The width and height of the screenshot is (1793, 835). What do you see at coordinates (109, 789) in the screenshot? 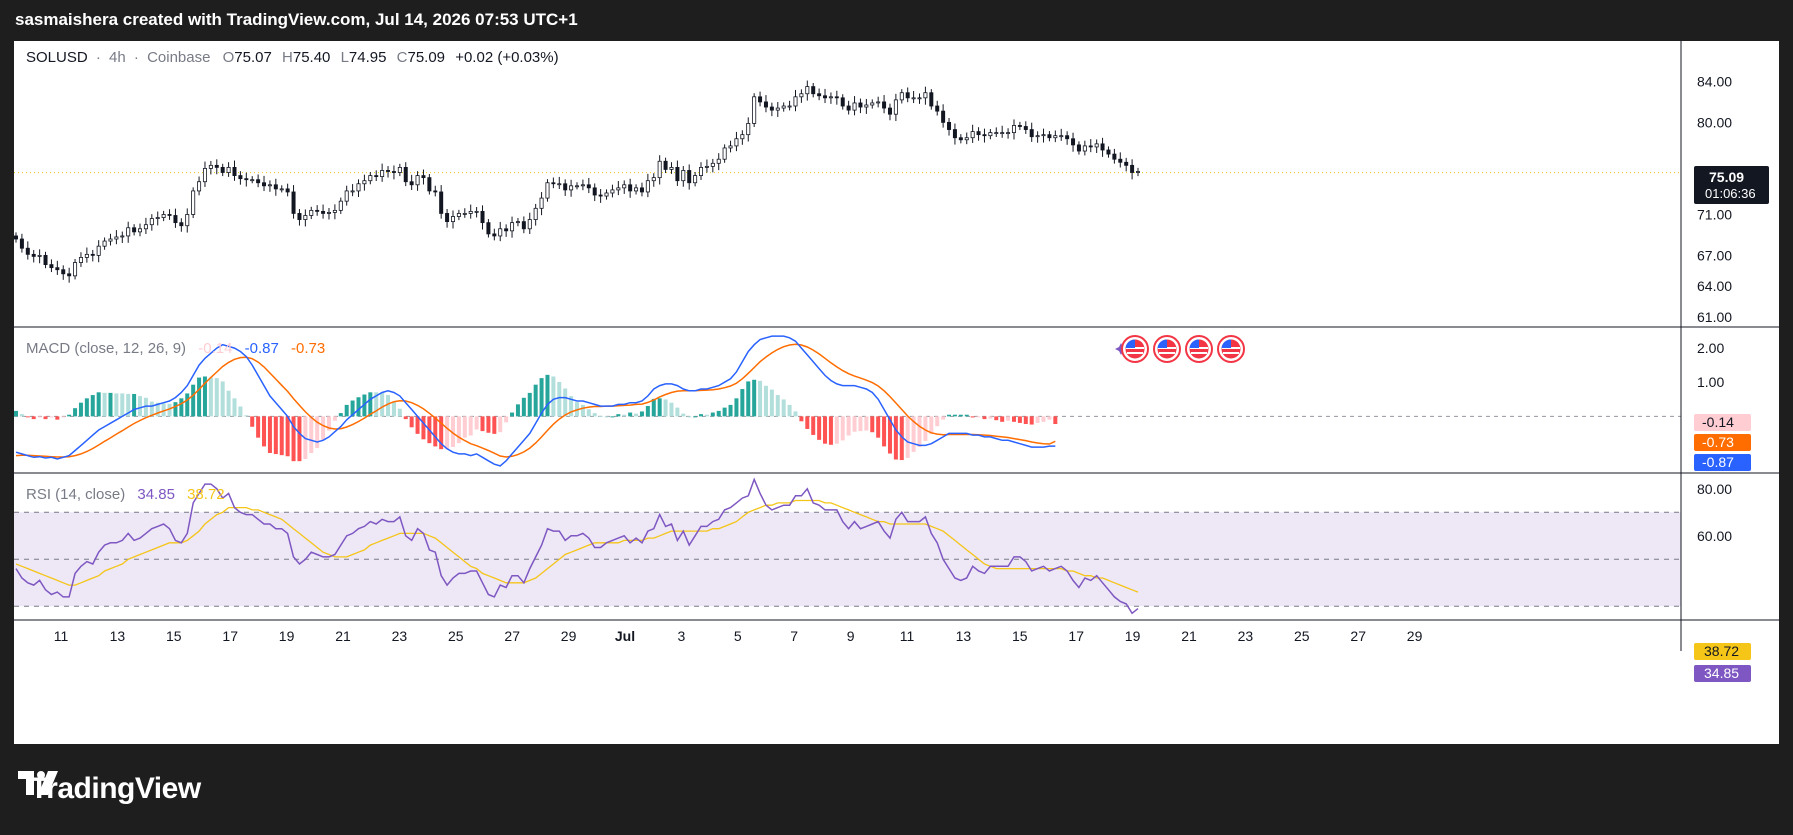
I see `tradingview-logo: TradingView` at bounding box center [109, 789].